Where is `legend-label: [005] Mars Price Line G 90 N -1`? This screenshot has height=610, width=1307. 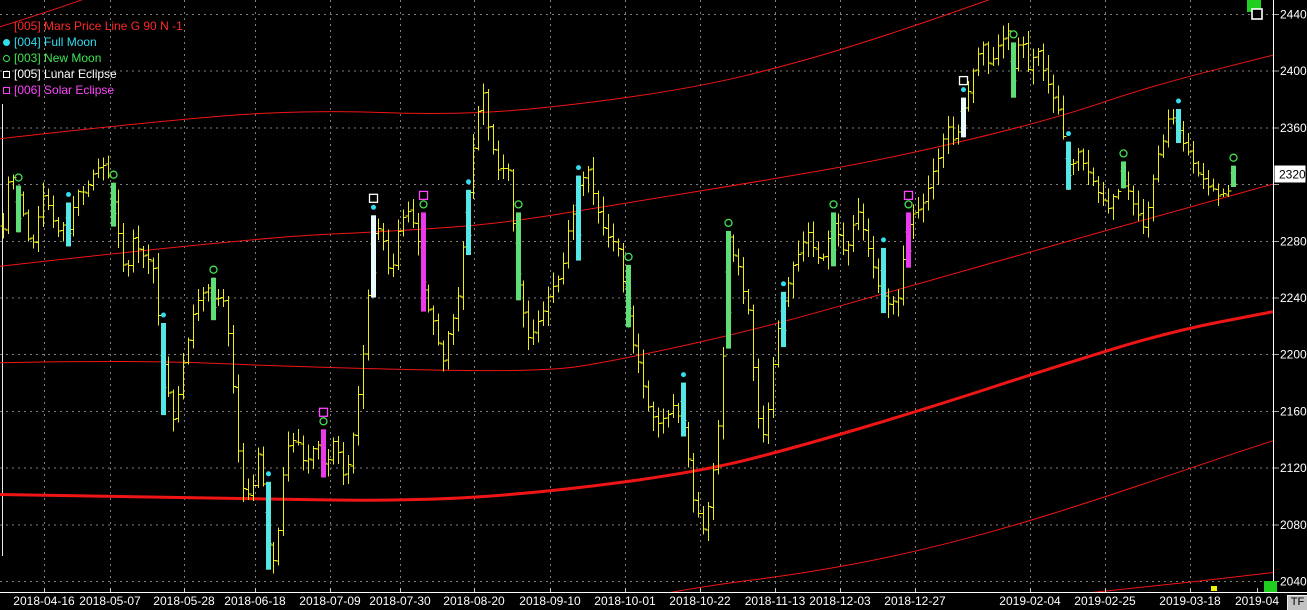 legend-label: [005] Mars Price Line G 90 N -1 is located at coordinates (98, 26).